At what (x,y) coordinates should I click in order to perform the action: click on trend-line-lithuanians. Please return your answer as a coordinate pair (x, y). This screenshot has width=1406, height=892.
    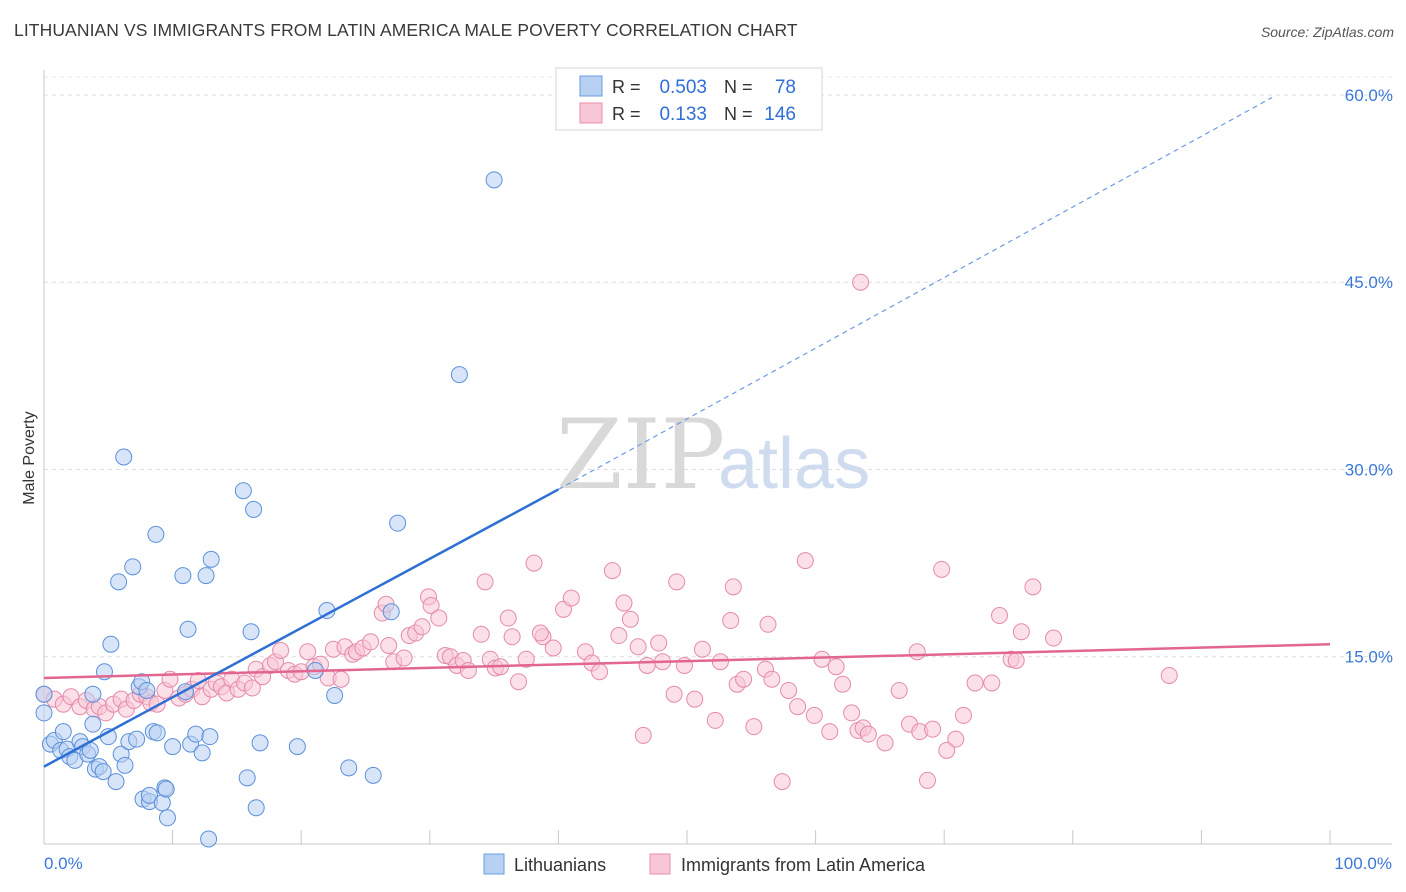
    Looking at the image, I should click on (301, 628).